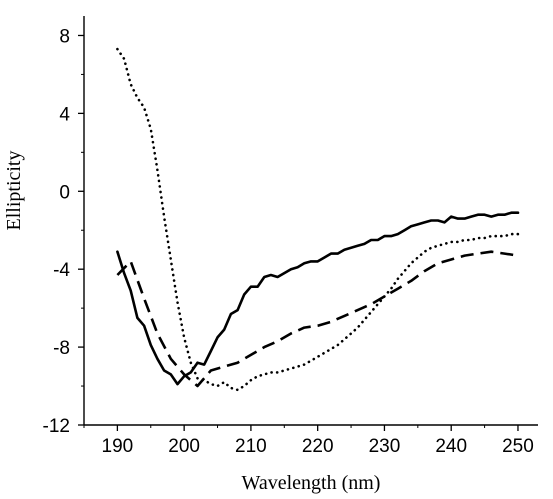  What do you see at coordinates (64, 114) in the screenshot?
I see `y-tick-label: 4` at bounding box center [64, 114].